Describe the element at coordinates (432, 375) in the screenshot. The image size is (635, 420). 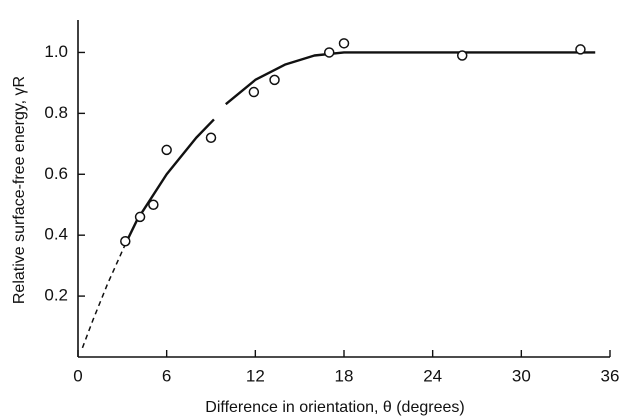
I see `x-tick-label: 24` at that location.